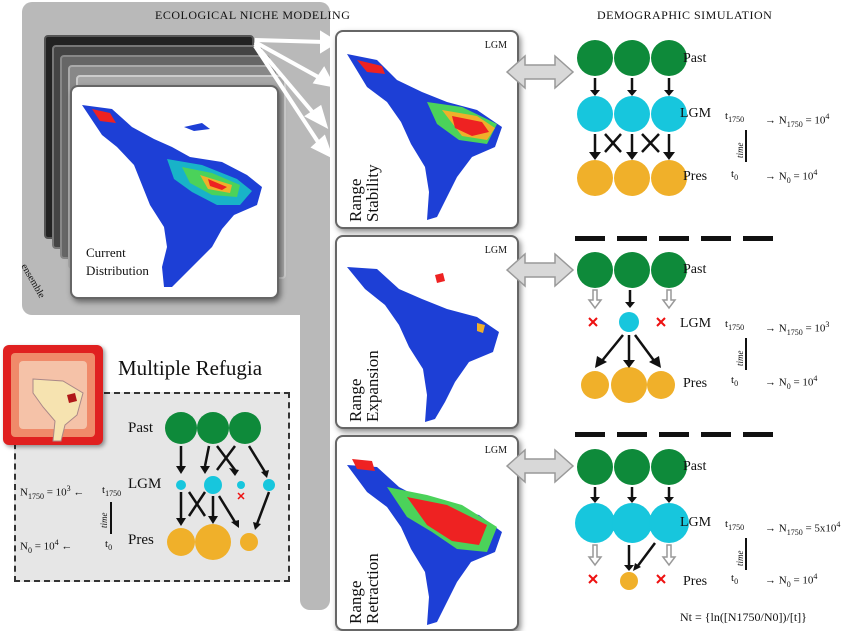 This screenshot has width=851, height=631. I want to click on expansion-n1750: → N1750 = 103, so click(797, 328).